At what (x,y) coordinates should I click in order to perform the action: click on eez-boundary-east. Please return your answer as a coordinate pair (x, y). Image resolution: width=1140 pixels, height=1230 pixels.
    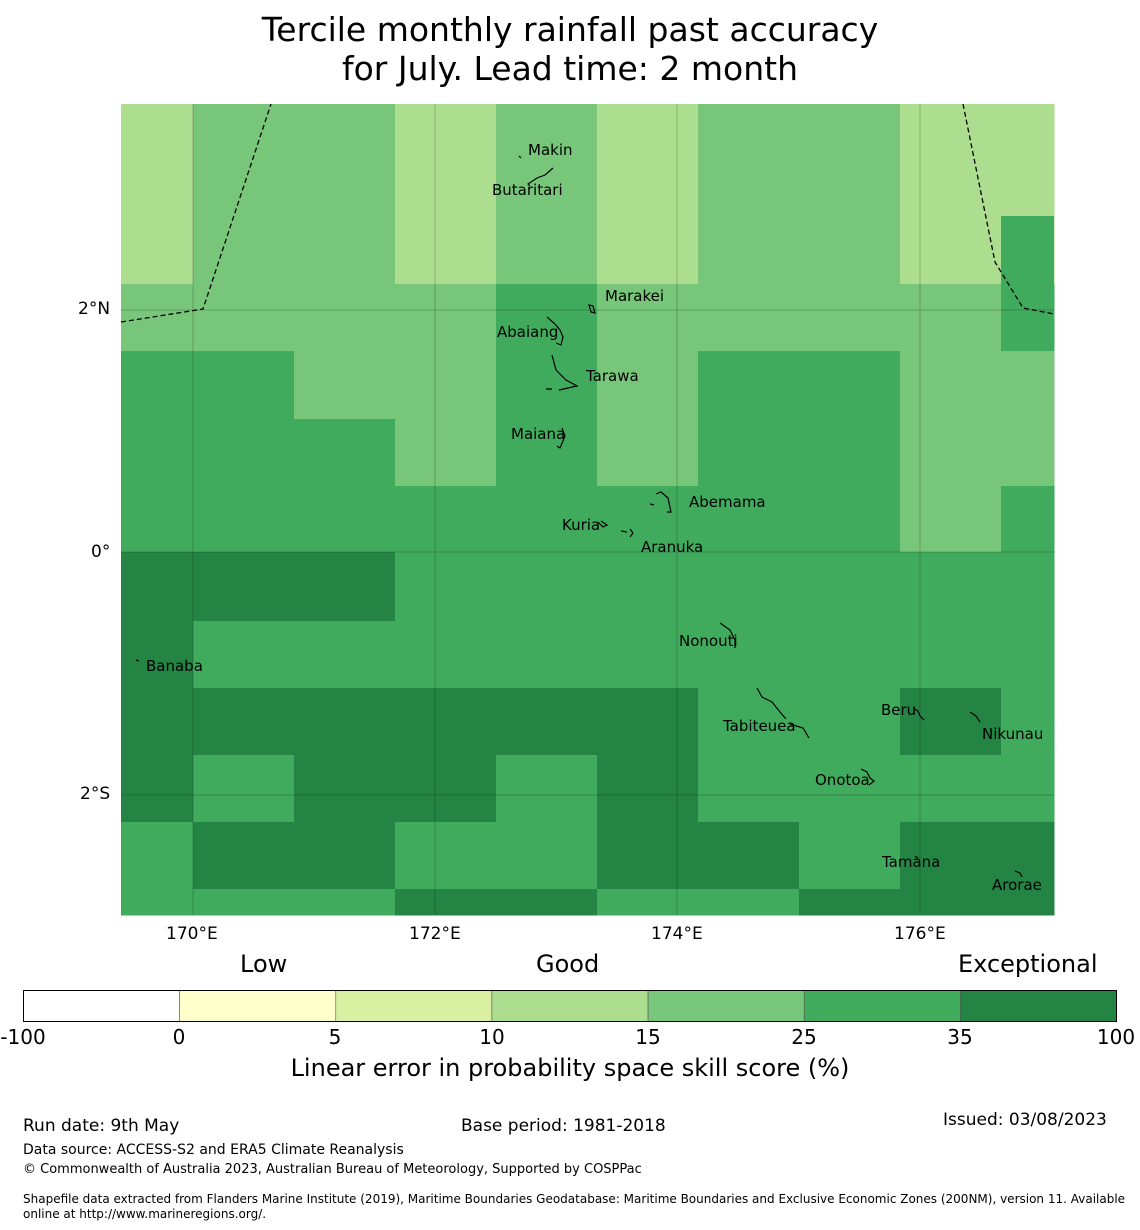
    Looking at the image, I should click on (1008, 209).